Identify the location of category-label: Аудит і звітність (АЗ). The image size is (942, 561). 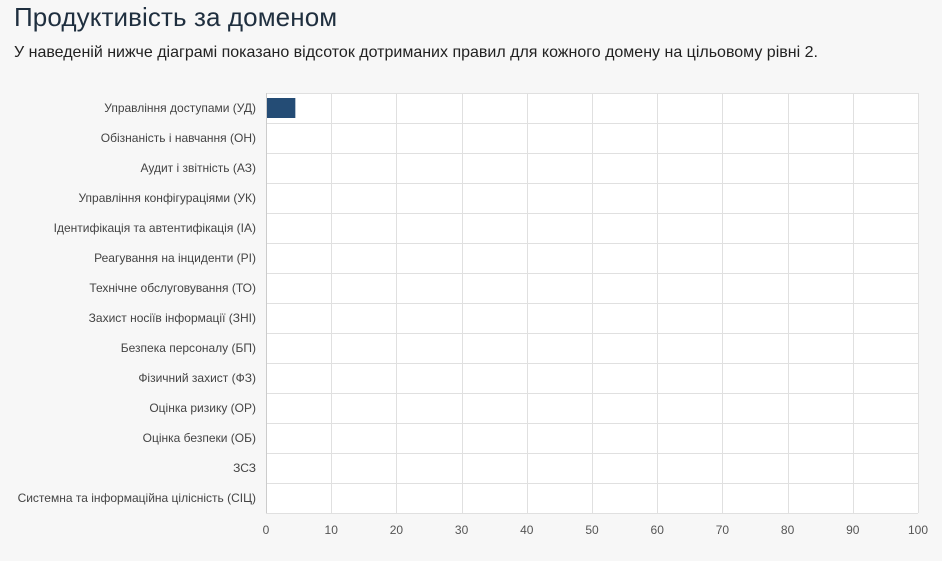
(198, 168).